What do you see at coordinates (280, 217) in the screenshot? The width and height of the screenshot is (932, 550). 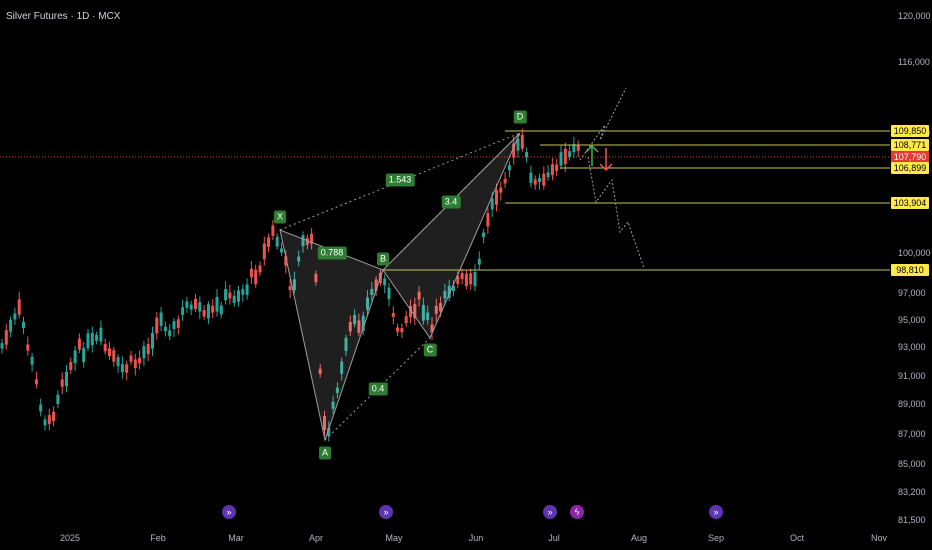 I see `pattern-point-x: X` at bounding box center [280, 217].